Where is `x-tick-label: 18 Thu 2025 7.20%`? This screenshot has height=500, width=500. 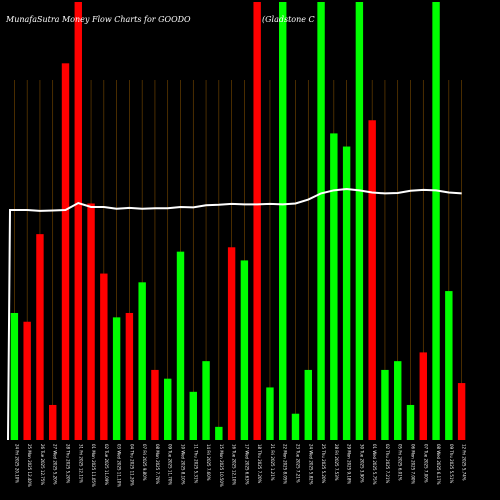 x-tick-label: 18 Thu 2025 7.20% is located at coordinates (259, 464).